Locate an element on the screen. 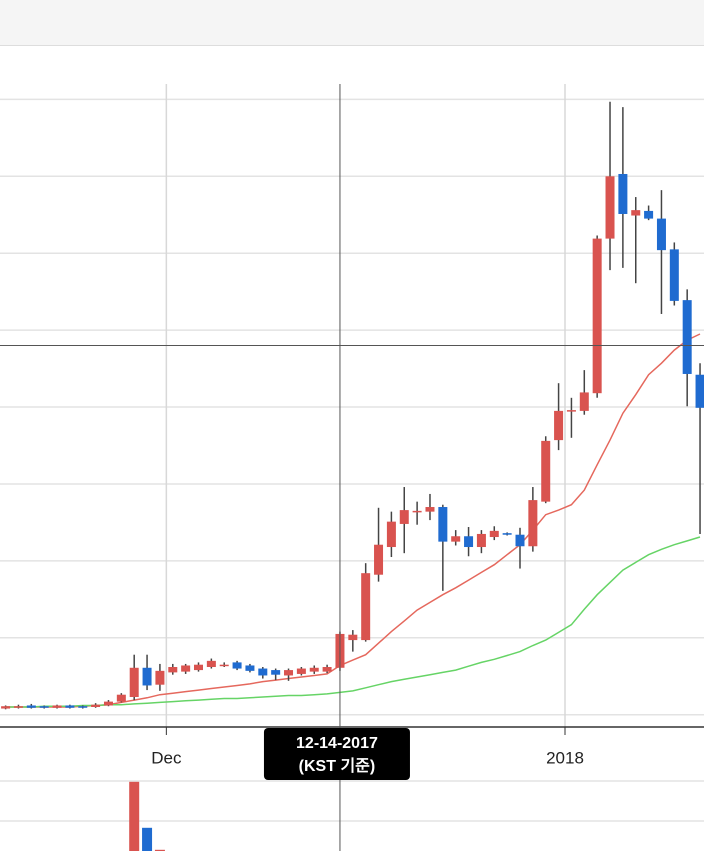  crosshair-tooltip is located at coordinates (336, 754).